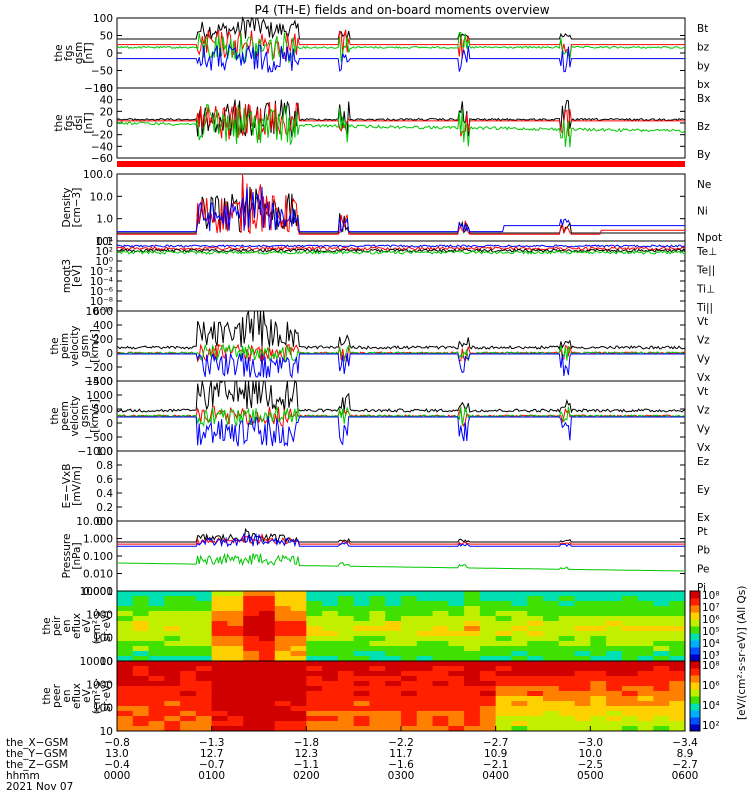  What do you see at coordinates (89, 52) in the screenshot?
I see `ylabel-line: [nT]` at bounding box center [89, 52].